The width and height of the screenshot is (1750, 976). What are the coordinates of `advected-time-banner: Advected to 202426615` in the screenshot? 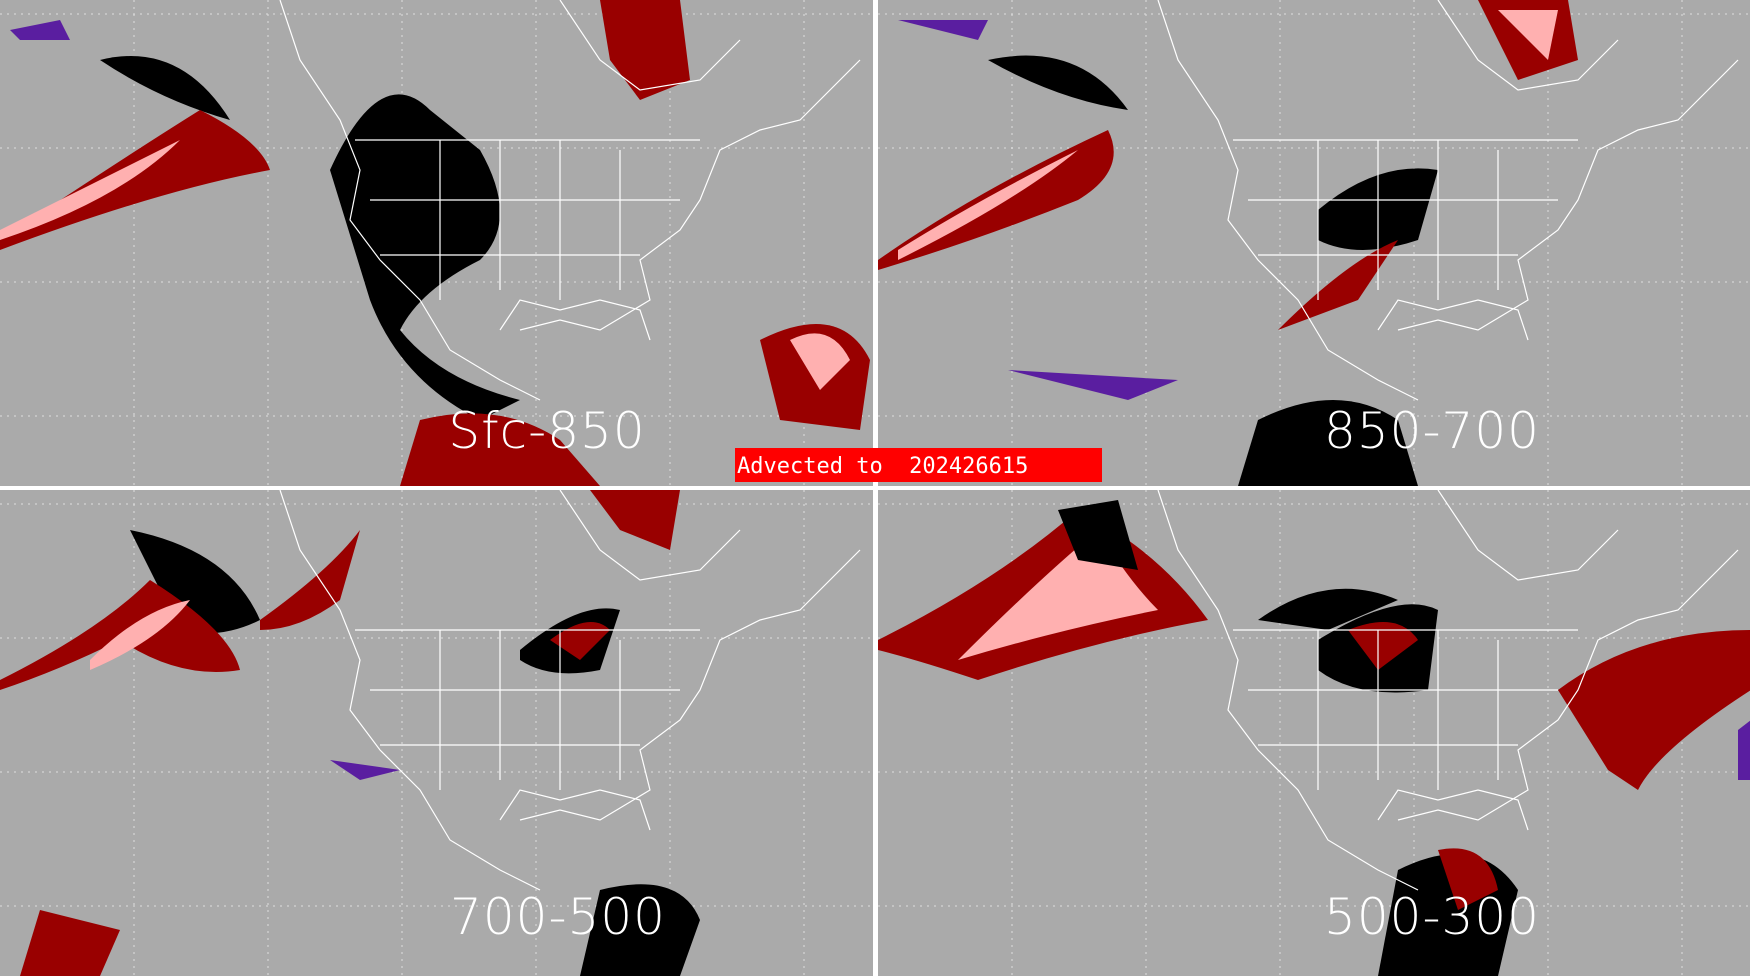 It's located at (918, 465).